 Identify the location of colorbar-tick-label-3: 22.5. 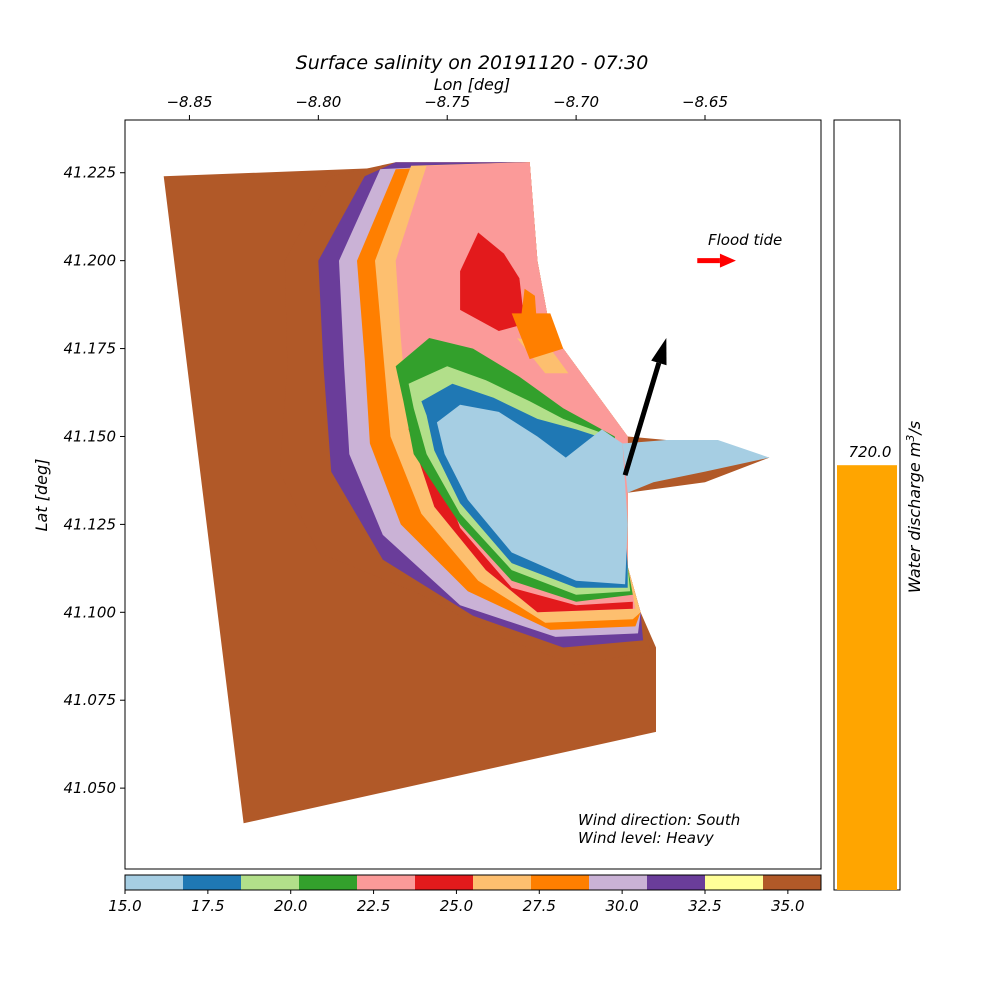
(373, 906).